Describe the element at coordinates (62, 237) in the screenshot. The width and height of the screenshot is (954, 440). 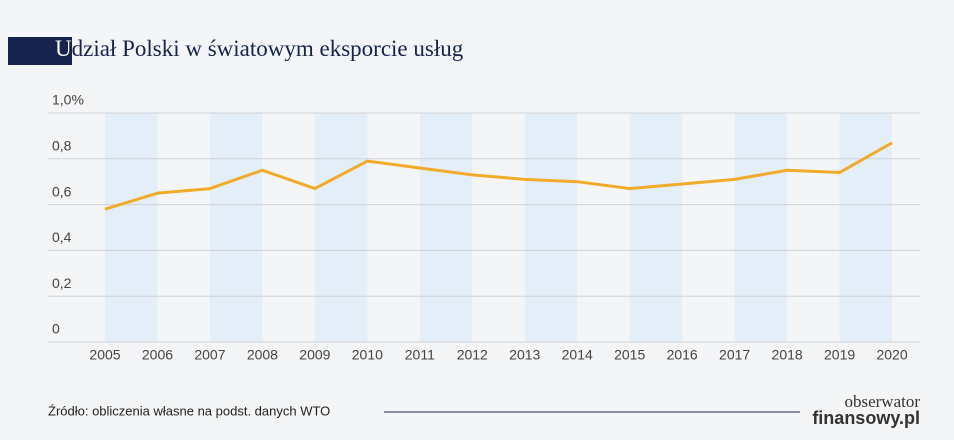
I see `y-tick-label: 0,4` at that location.